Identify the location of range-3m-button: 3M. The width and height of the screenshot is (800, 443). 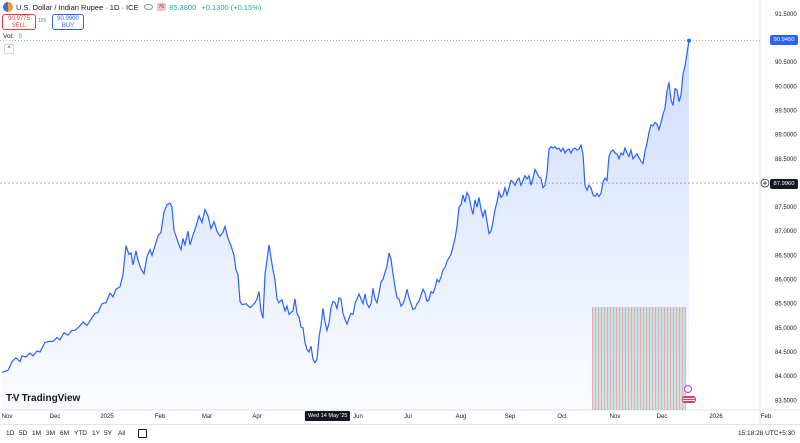
(51, 433).